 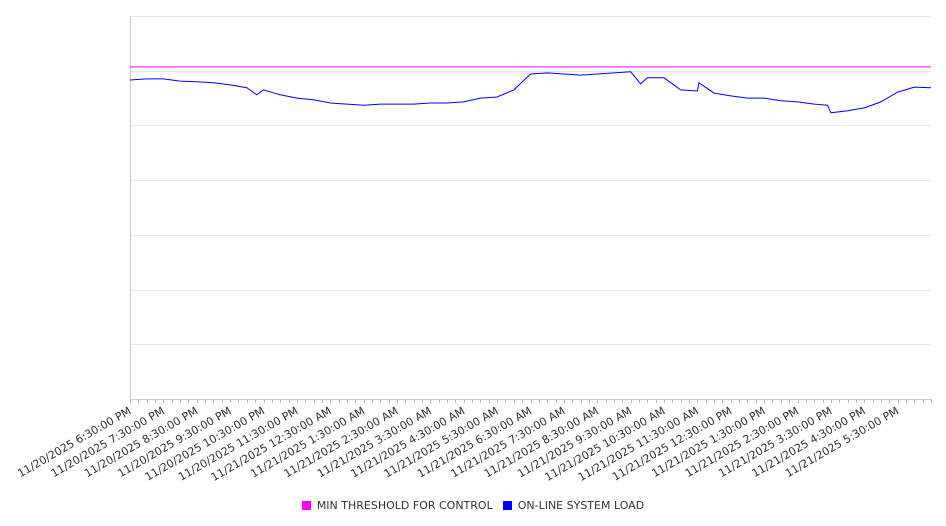 I want to click on legend-item-threshold: MIN THRESHOLD FOR CONTROL, so click(x=397, y=505).